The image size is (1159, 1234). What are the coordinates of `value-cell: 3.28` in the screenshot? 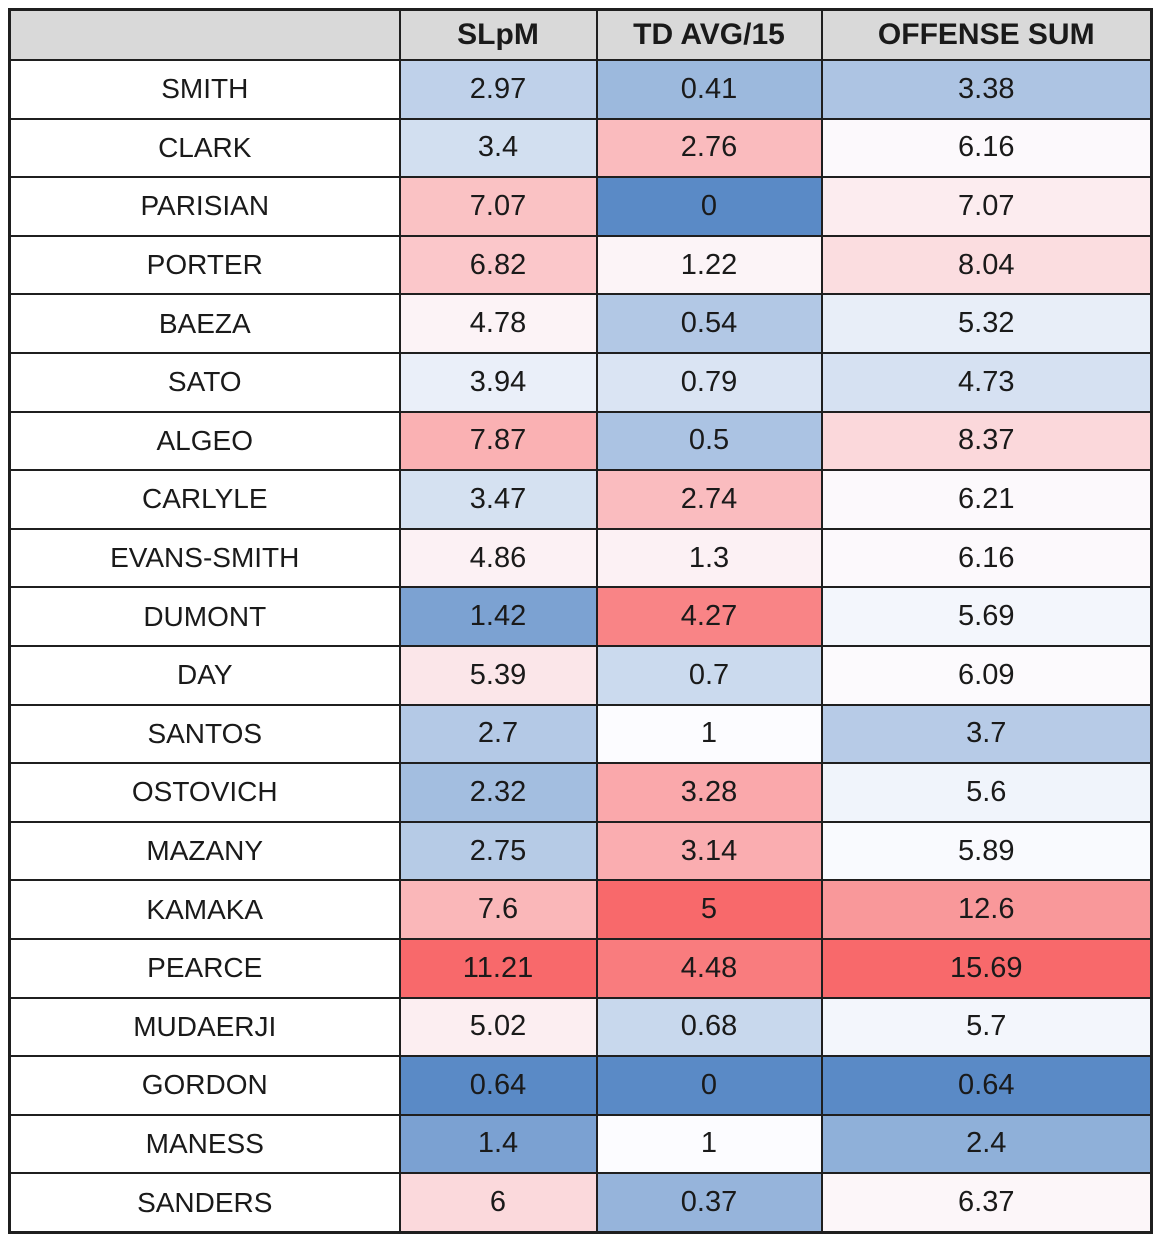 It's located at (709, 792).